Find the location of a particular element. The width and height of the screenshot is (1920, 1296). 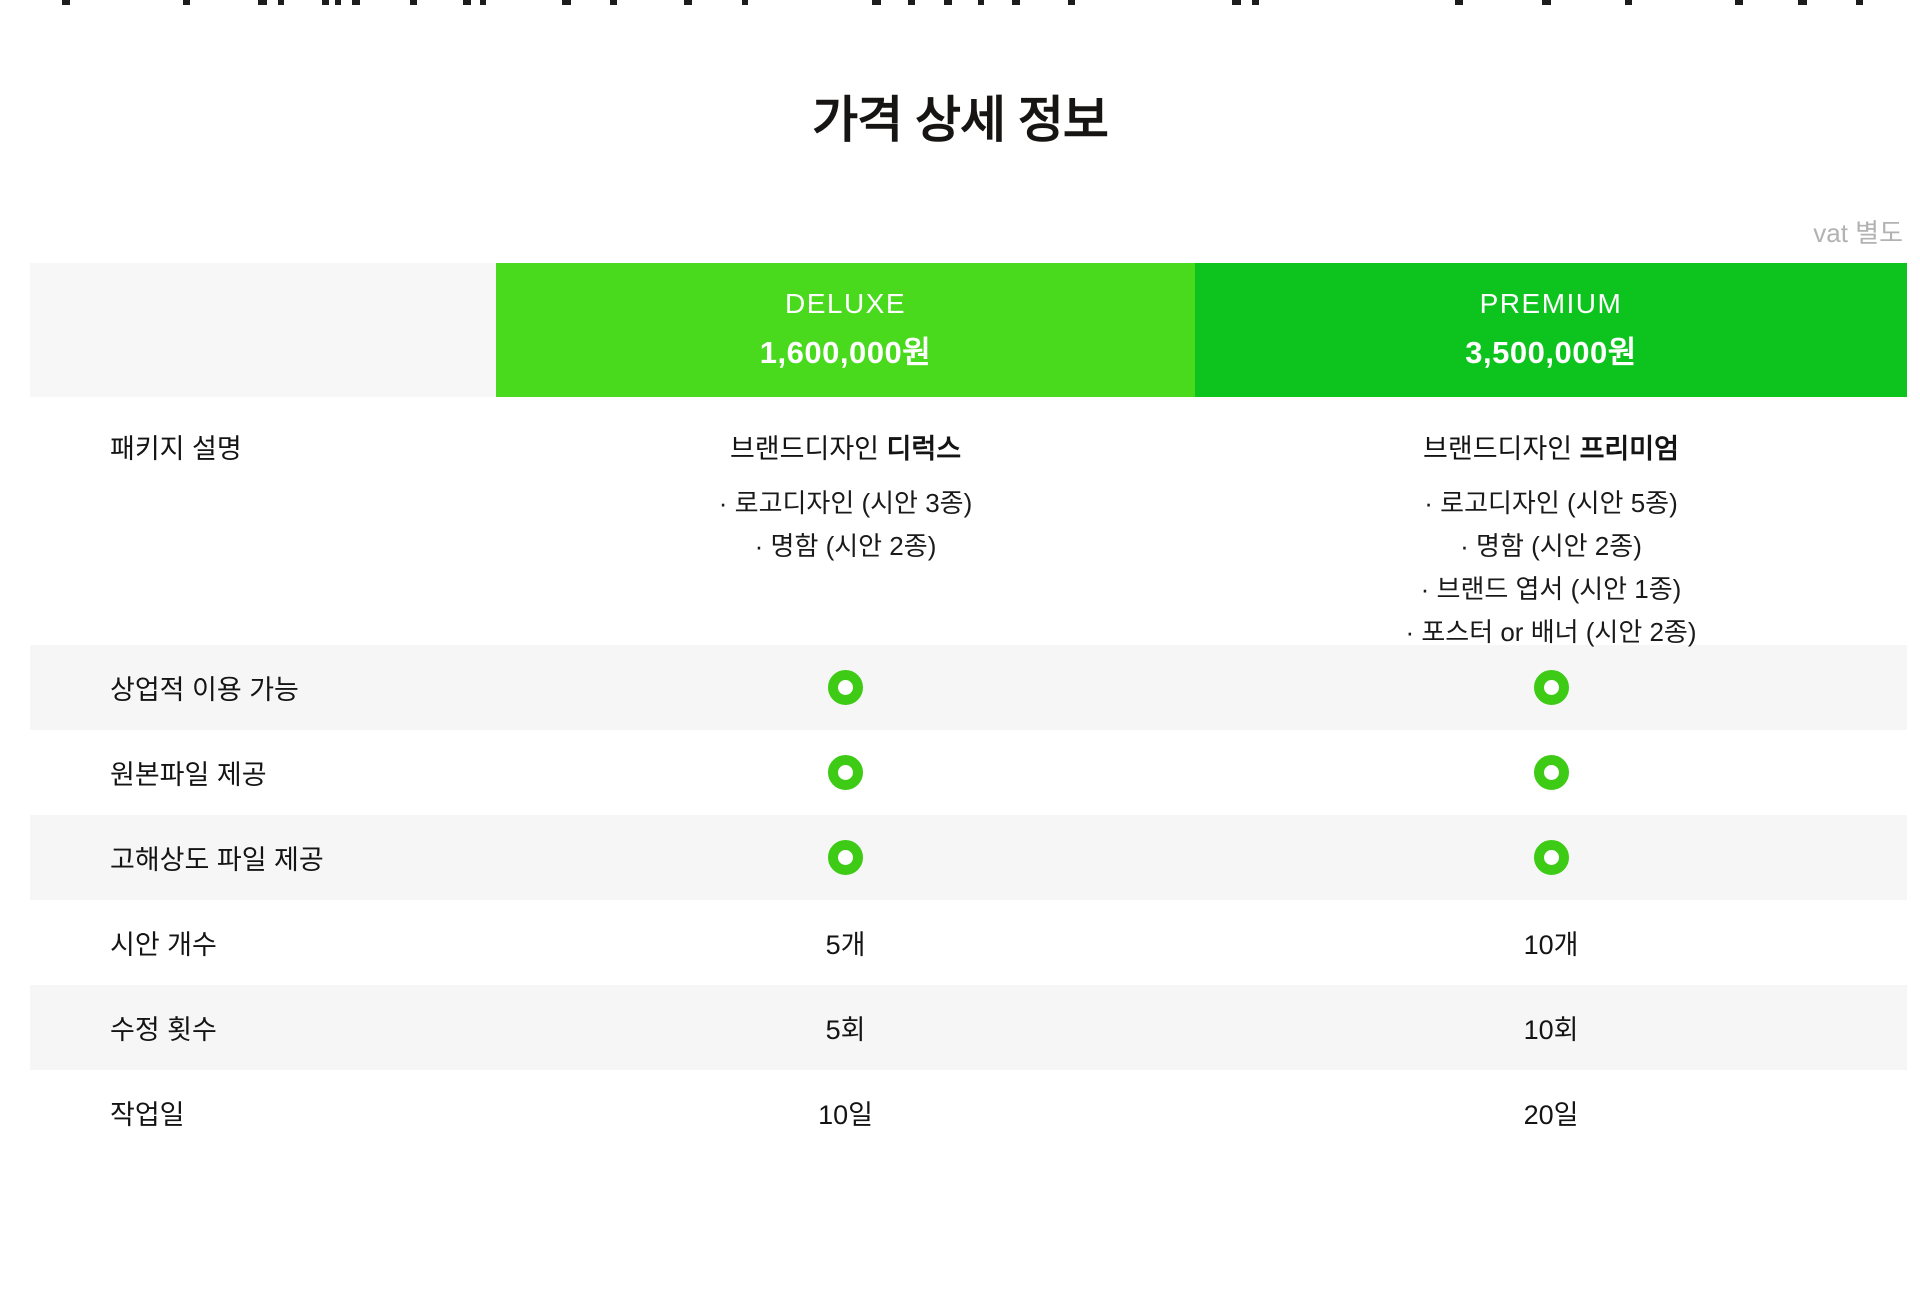

row-label: 고해상도 파일 제공 is located at coordinates (217, 860).